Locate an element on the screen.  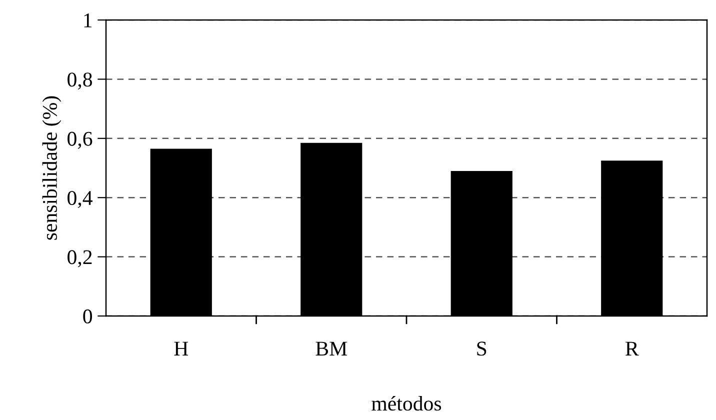
x-axis-title: métodos is located at coordinates (407, 403).